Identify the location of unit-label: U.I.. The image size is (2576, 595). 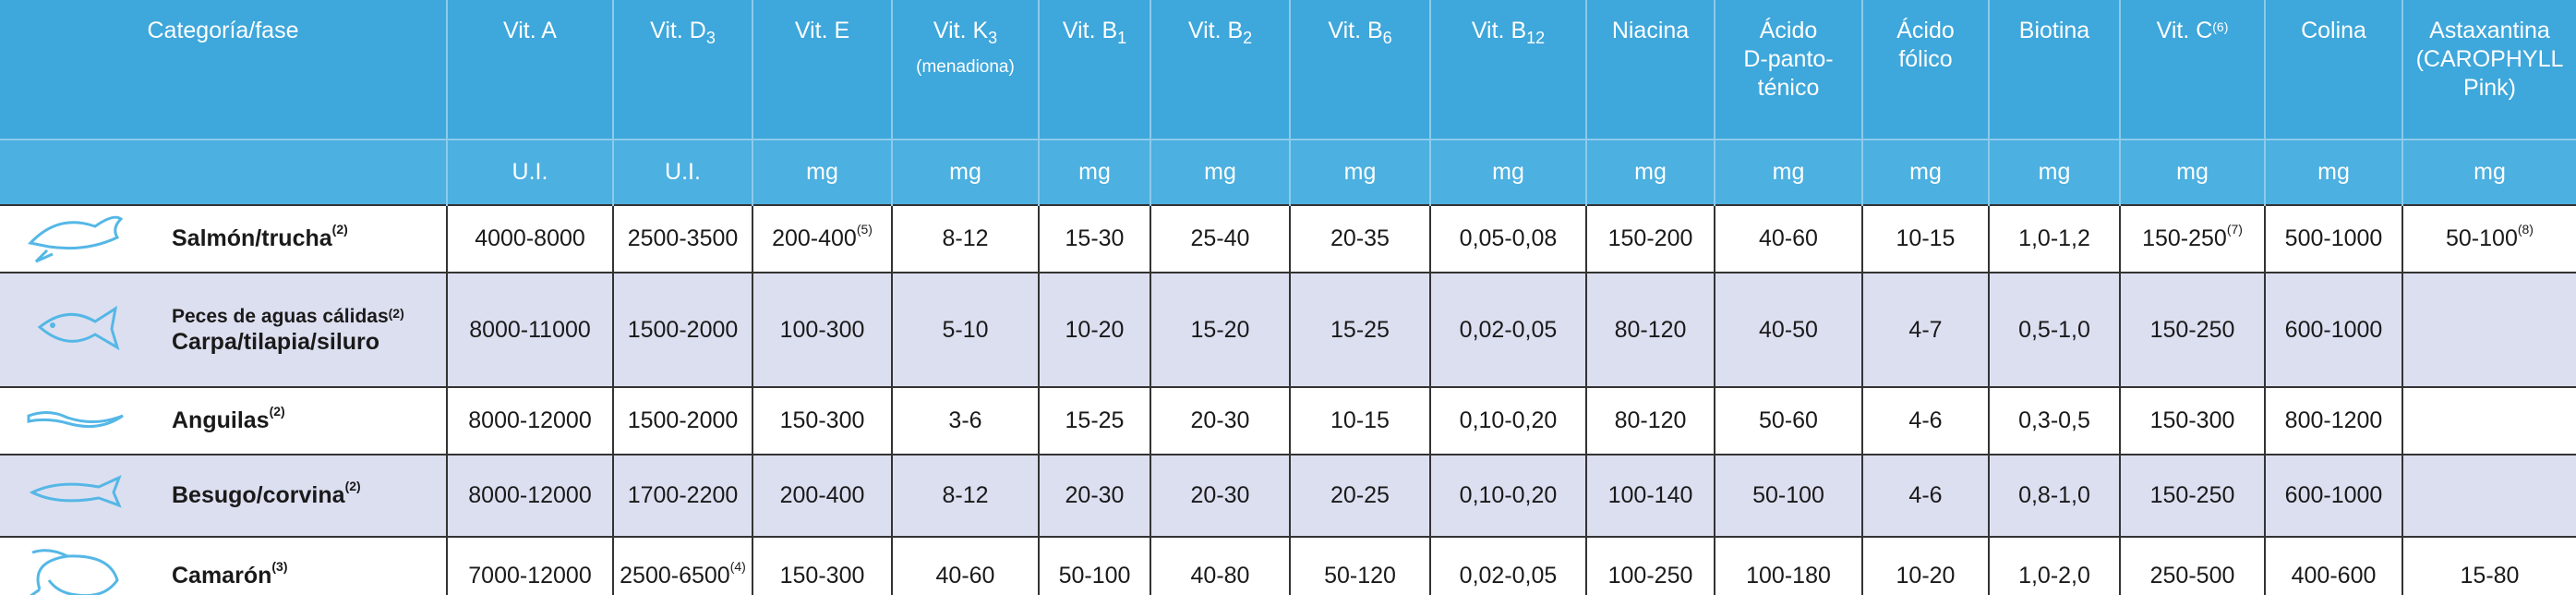
(682, 172).